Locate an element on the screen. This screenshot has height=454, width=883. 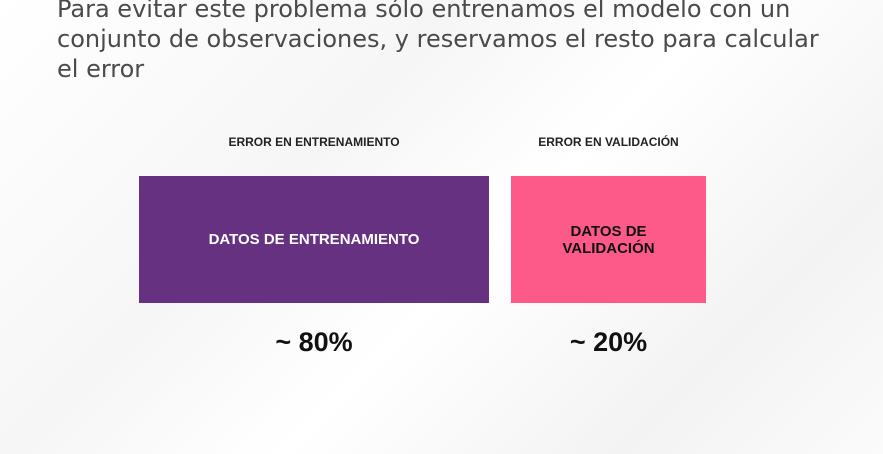
validation-box: DATOS DE VALIDACIÓN is located at coordinates (608, 239).